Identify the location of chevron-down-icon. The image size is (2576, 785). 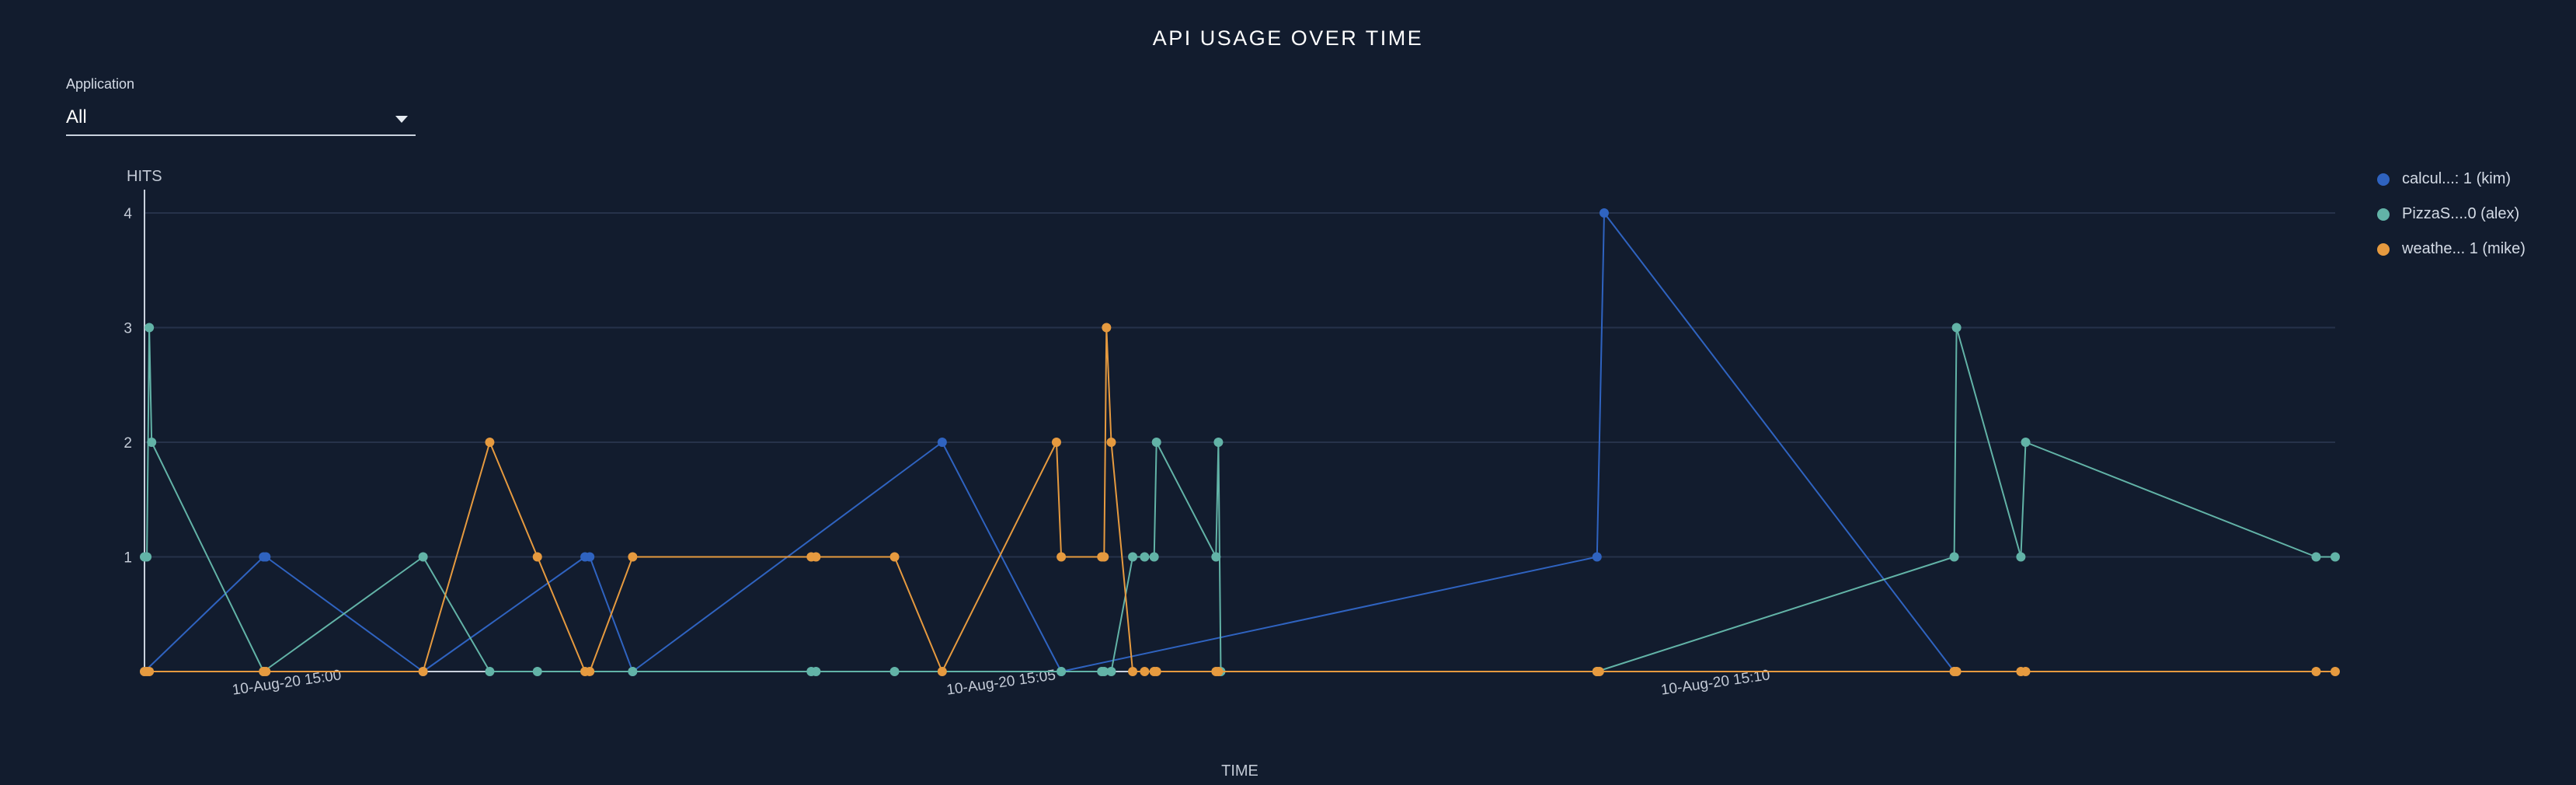
(401, 119).